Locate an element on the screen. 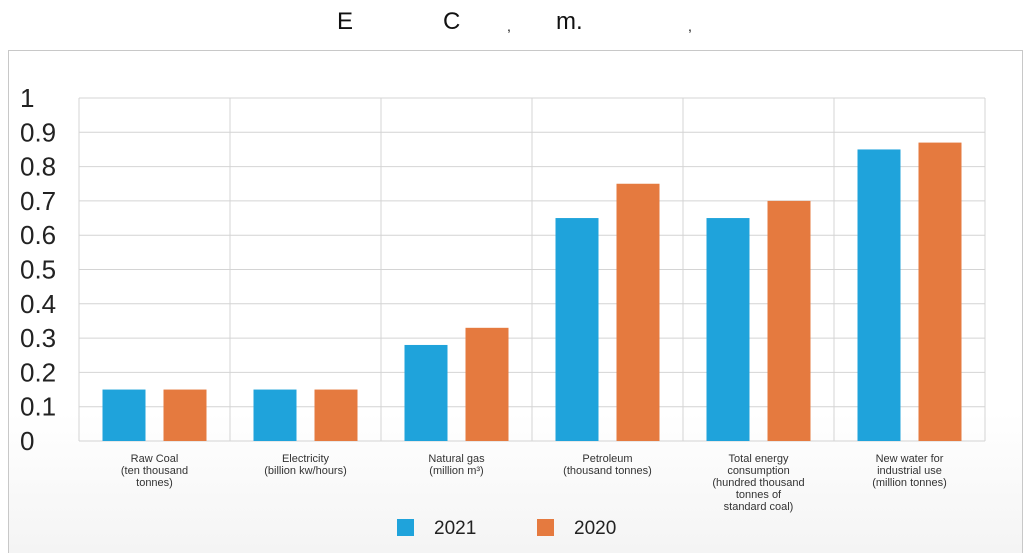 Image resolution: width=1033 pixels, height=553 pixels. legend-label-2020: 2020 is located at coordinates (595, 528).